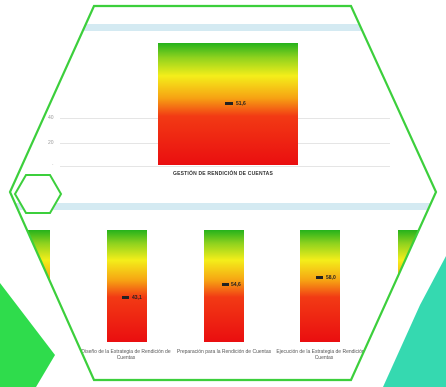 This screenshot has height=387, width=446. Describe the element at coordinates (223, 206) in the screenshot. I see `bottom-panel-band` at that location.